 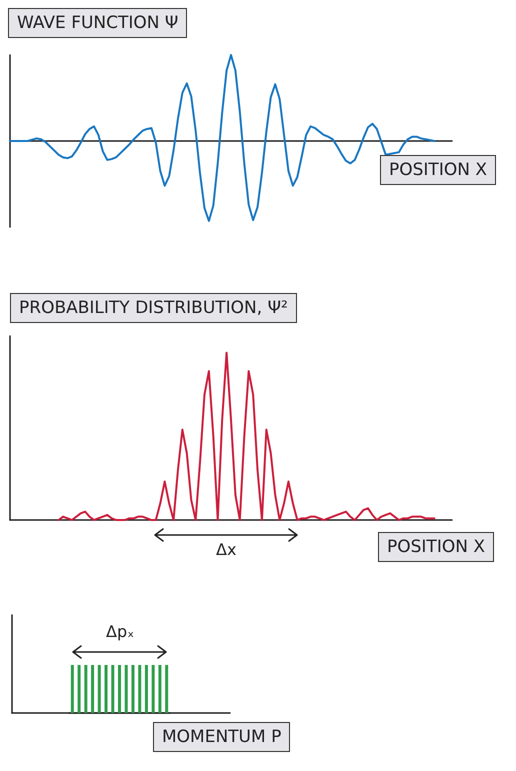 What do you see at coordinates (98, 23) in the screenshot?
I see `chart-title: WAVE FUNCTION Ψ` at bounding box center [98, 23].